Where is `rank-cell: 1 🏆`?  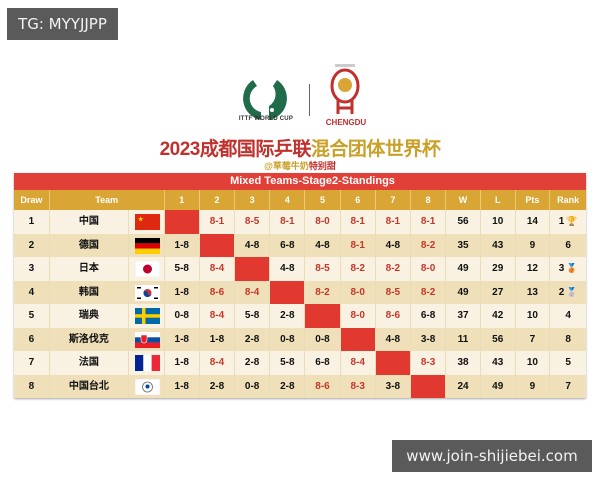
rank-cell: 1 🏆 is located at coordinates (568, 222).